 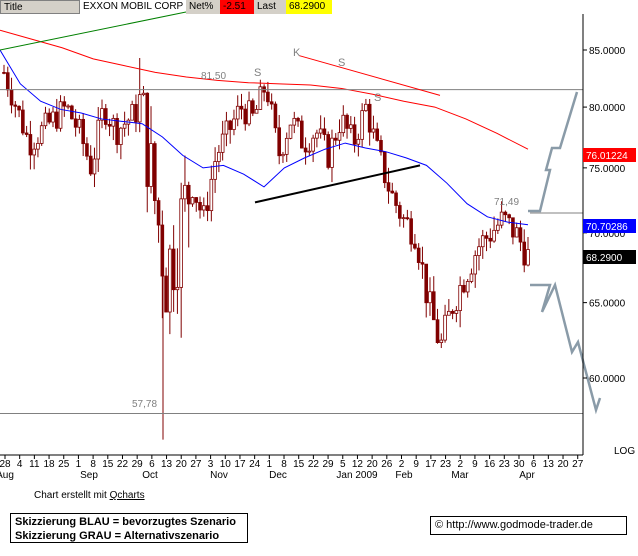 I want to click on source-credit: © http://www.godmode-trader.de, so click(x=528, y=525).